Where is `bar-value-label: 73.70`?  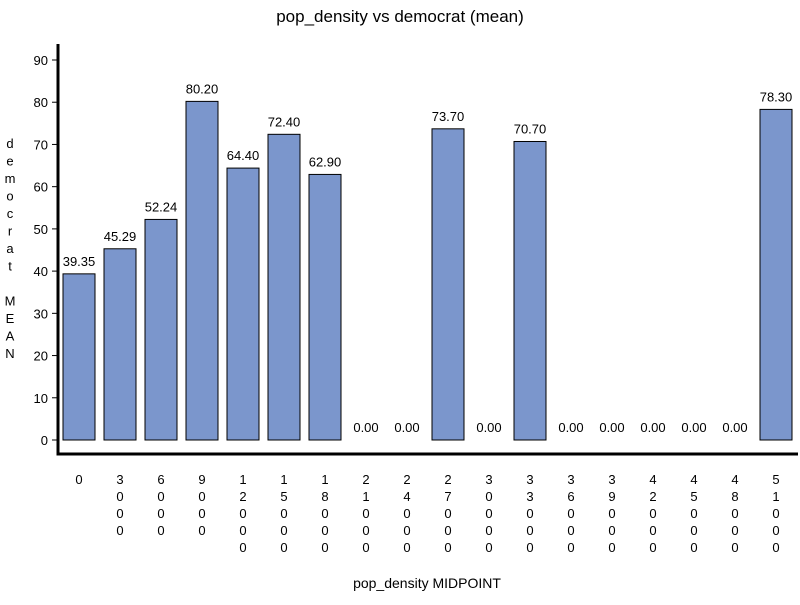
bar-value-label: 73.70 is located at coordinates (448, 116).